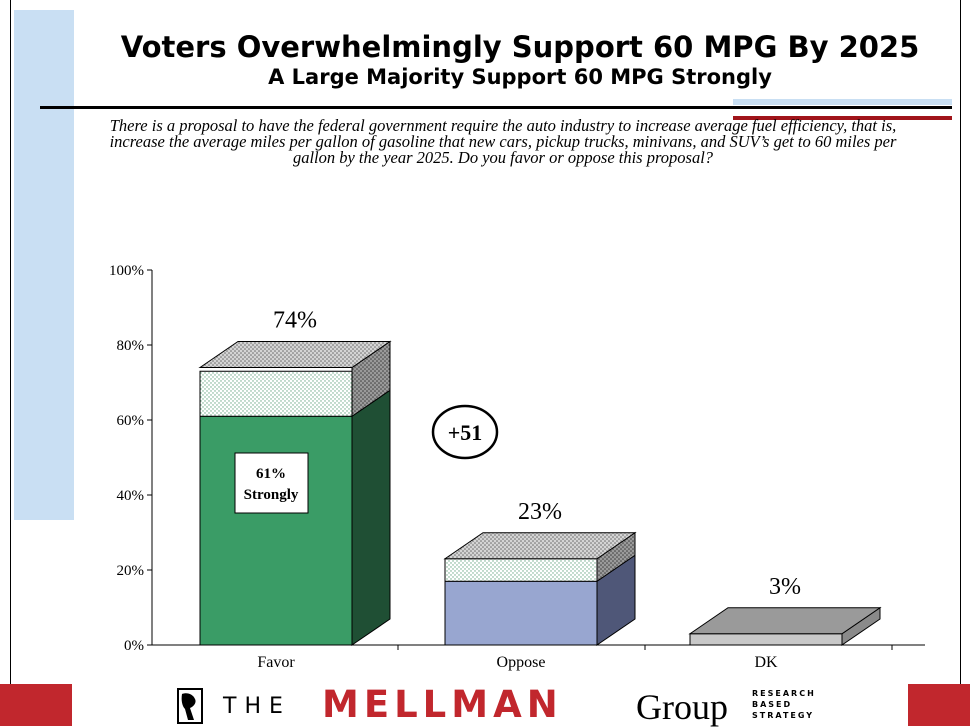 The image size is (970, 727). I want to click on title-rule-black, so click(496, 107).